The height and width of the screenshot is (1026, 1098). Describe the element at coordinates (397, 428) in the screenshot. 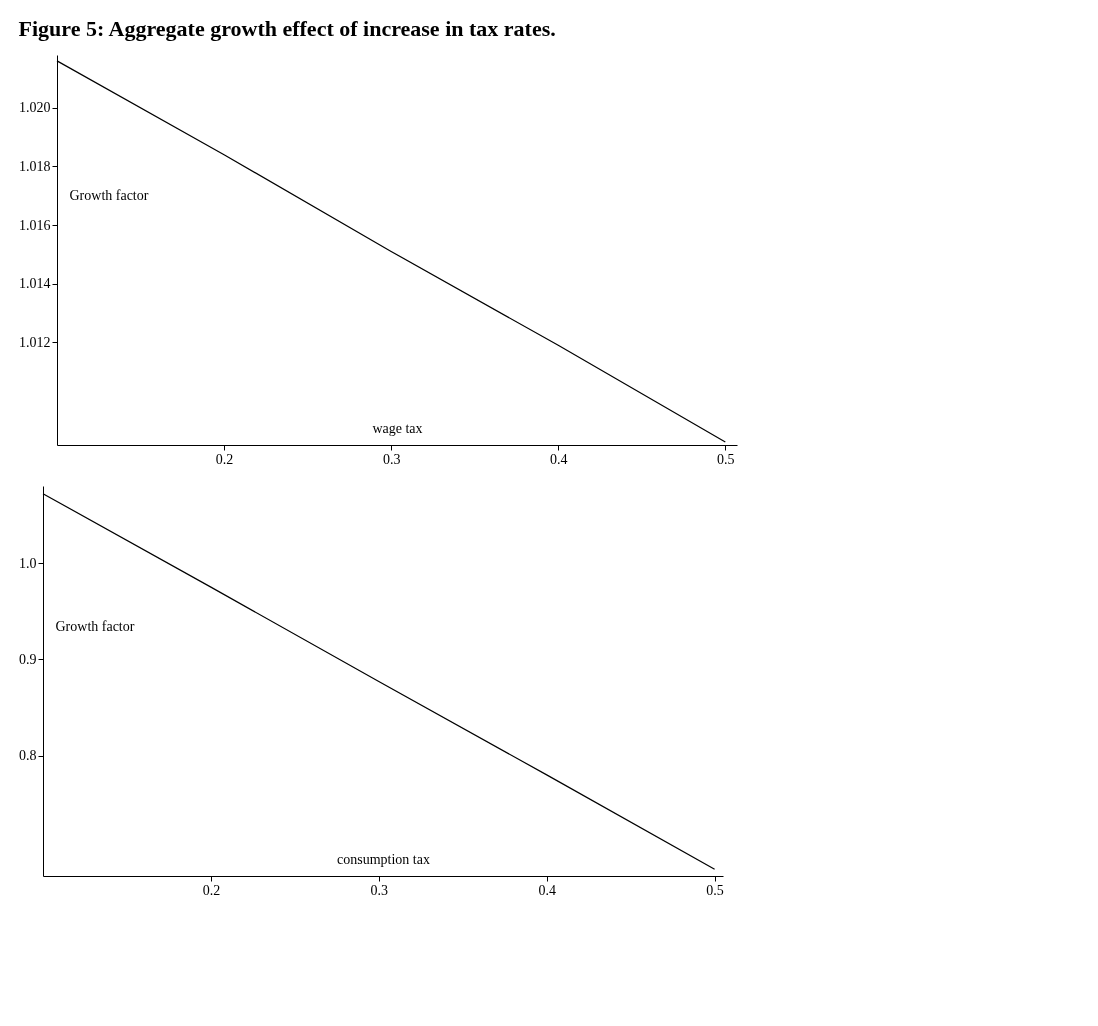

I see `x-axis-title: wage tax` at that location.